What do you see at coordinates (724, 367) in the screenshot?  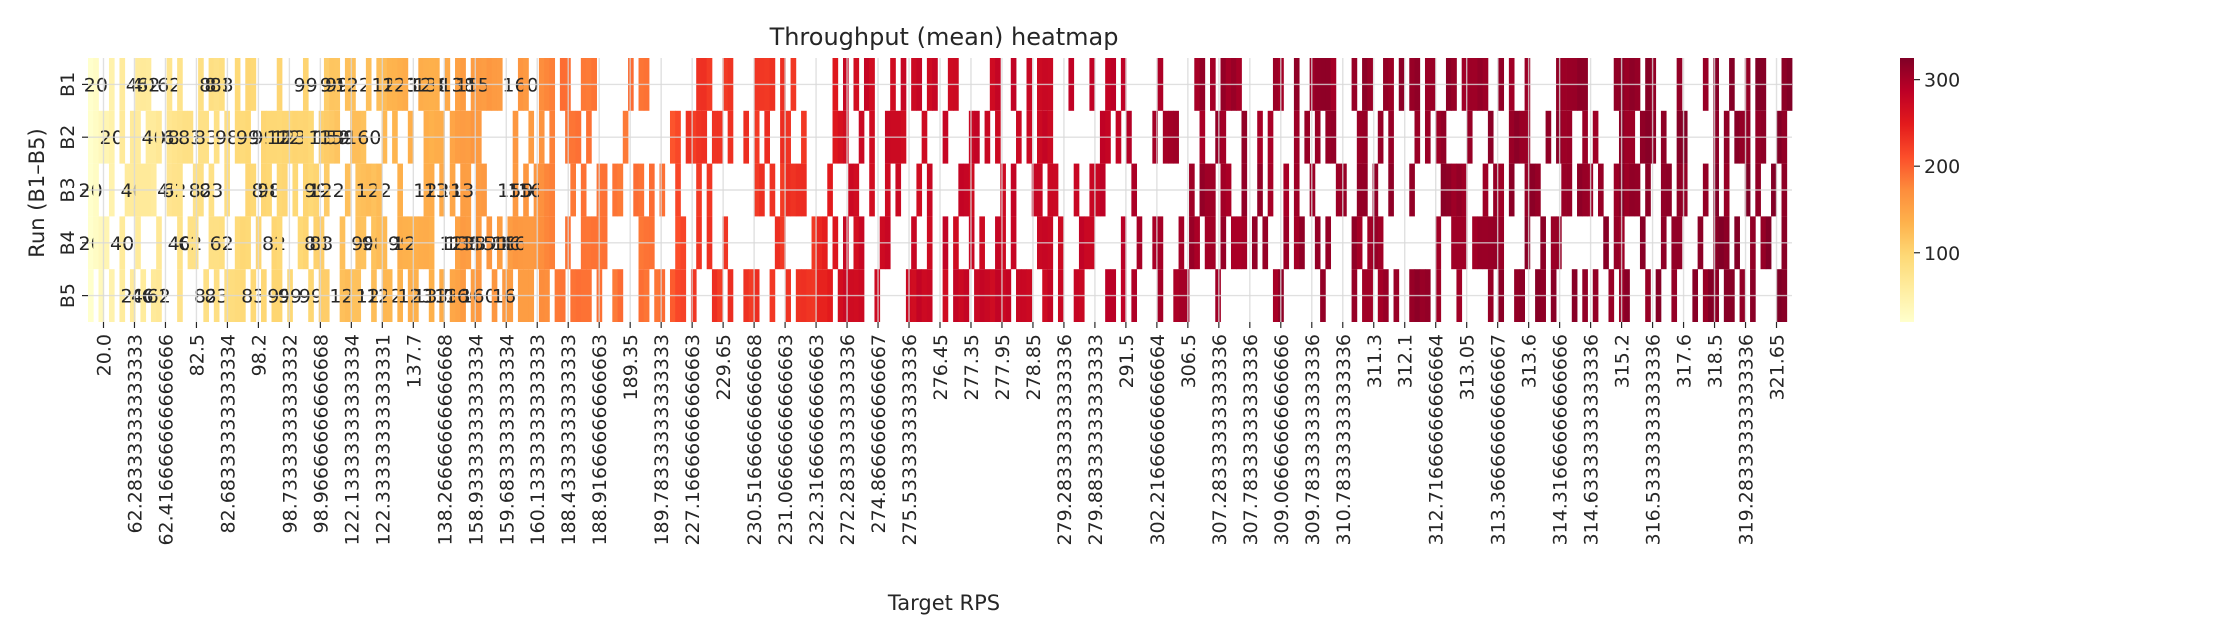 I see `x-tick-label: 229.65` at bounding box center [724, 367].